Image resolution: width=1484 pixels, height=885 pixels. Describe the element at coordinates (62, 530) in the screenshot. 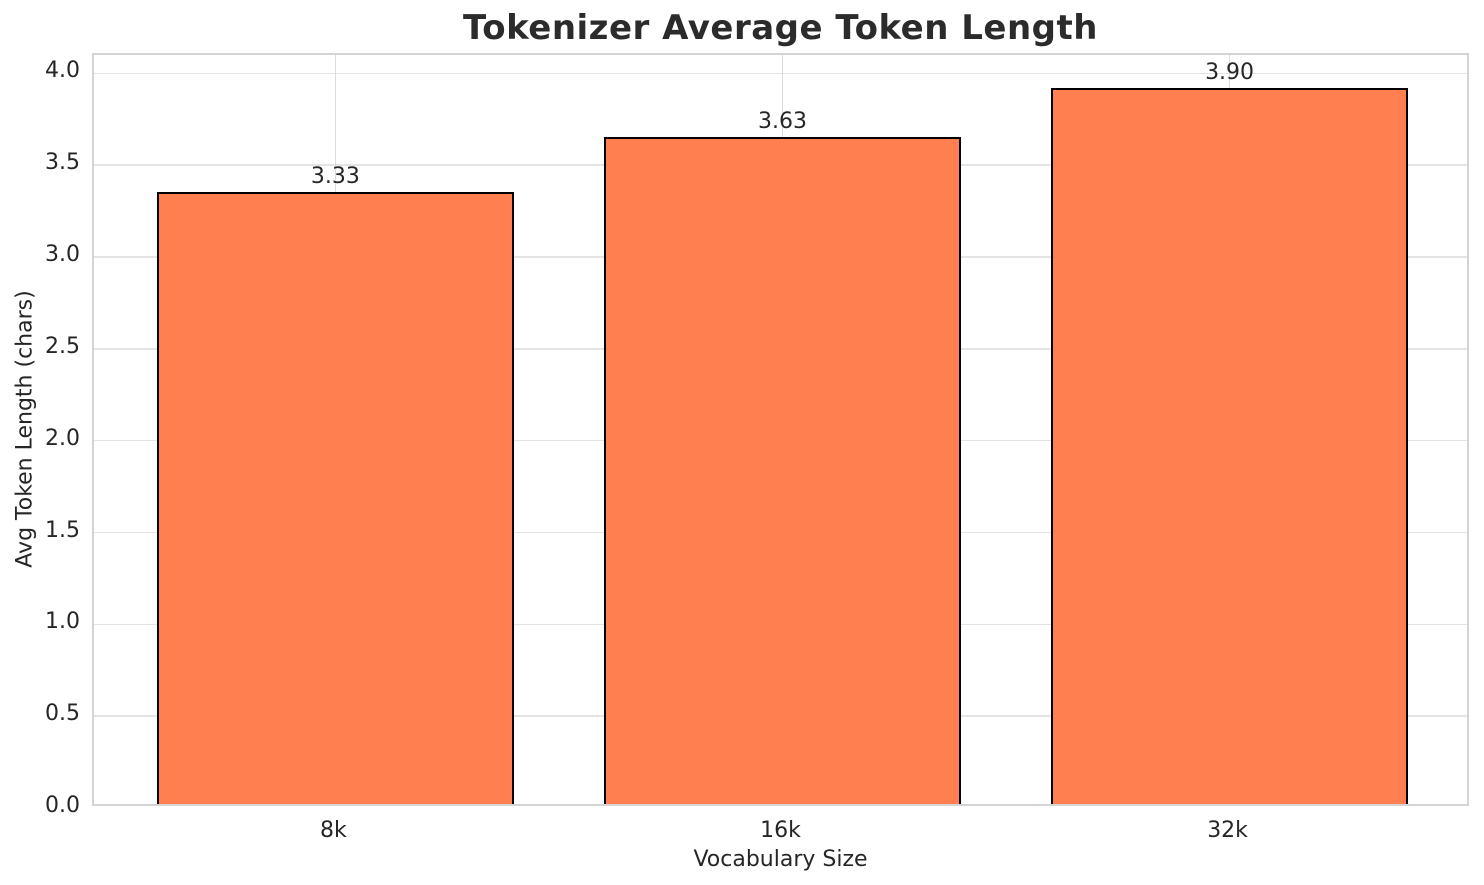

I see `y-tick-label: 1.5` at that location.